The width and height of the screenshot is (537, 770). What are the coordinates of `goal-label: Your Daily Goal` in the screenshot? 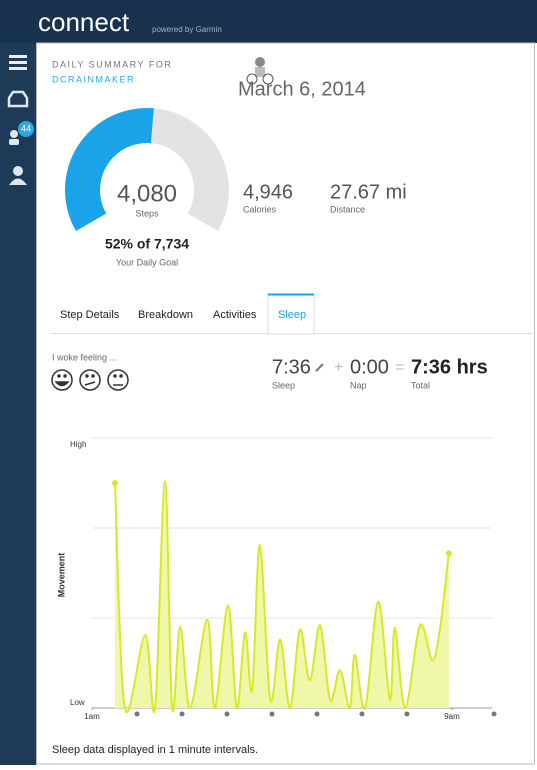 It's located at (147, 262).